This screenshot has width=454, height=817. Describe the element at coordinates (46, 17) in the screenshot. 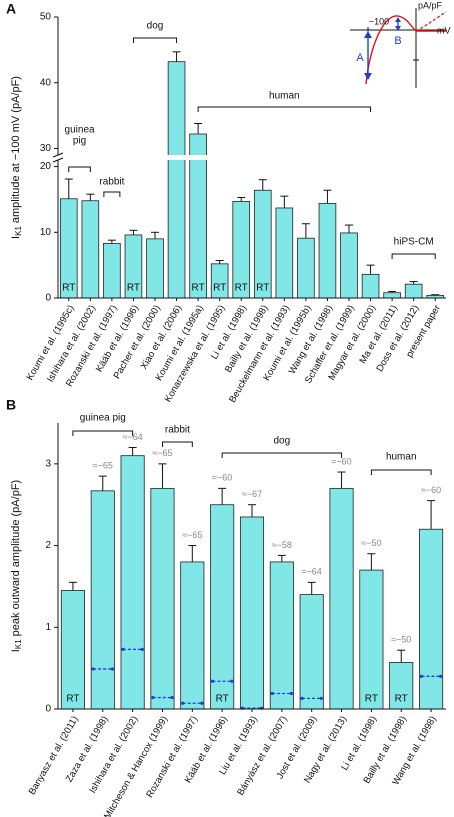

I see `y-tick-label: 50` at that location.